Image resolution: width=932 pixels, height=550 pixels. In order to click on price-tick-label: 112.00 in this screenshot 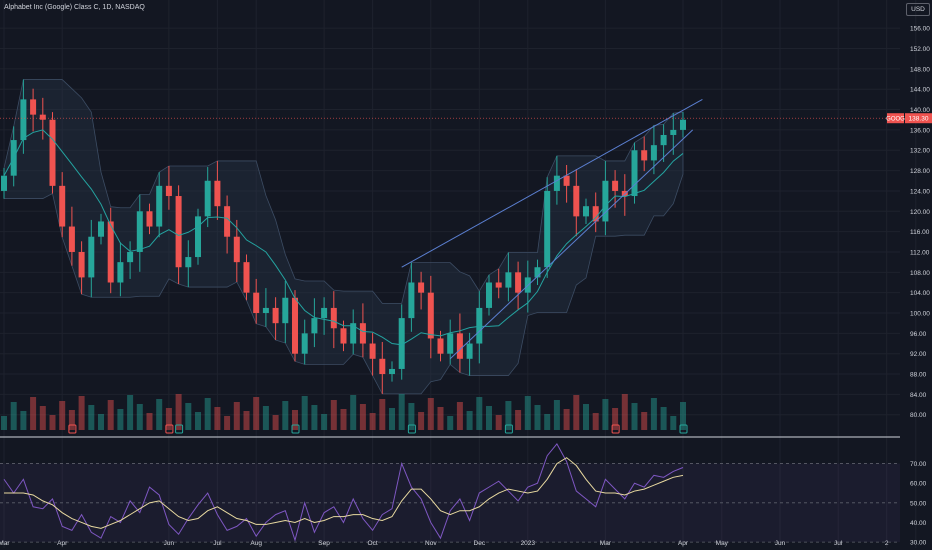, I will do `click(920, 252)`.